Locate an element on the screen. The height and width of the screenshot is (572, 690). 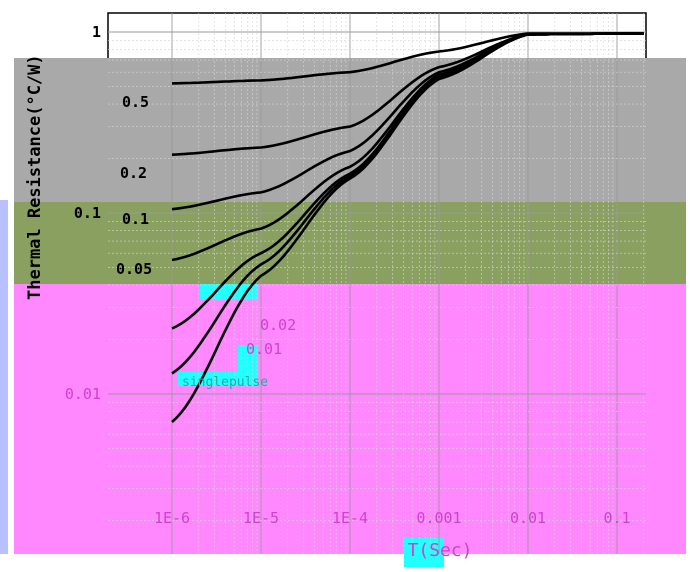
series-label-0.02: 0.02 is located at coordinates (278, 325).